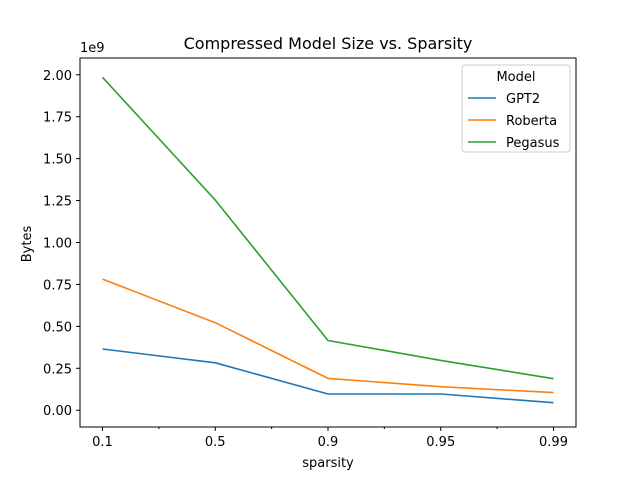  Describe the element at coordinates (92, 48) in the screenshot. I see `y-offset-label: 1e9` at that location.